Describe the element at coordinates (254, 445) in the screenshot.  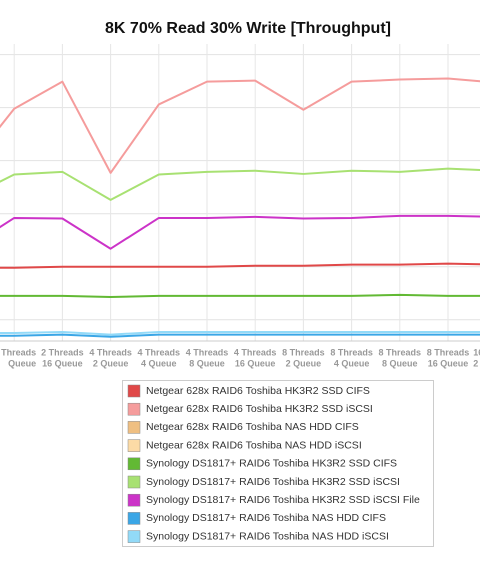
I see `legend-label: Netgear 628x RAID6 Toshiba NAS HDD iSCSI` at that location.